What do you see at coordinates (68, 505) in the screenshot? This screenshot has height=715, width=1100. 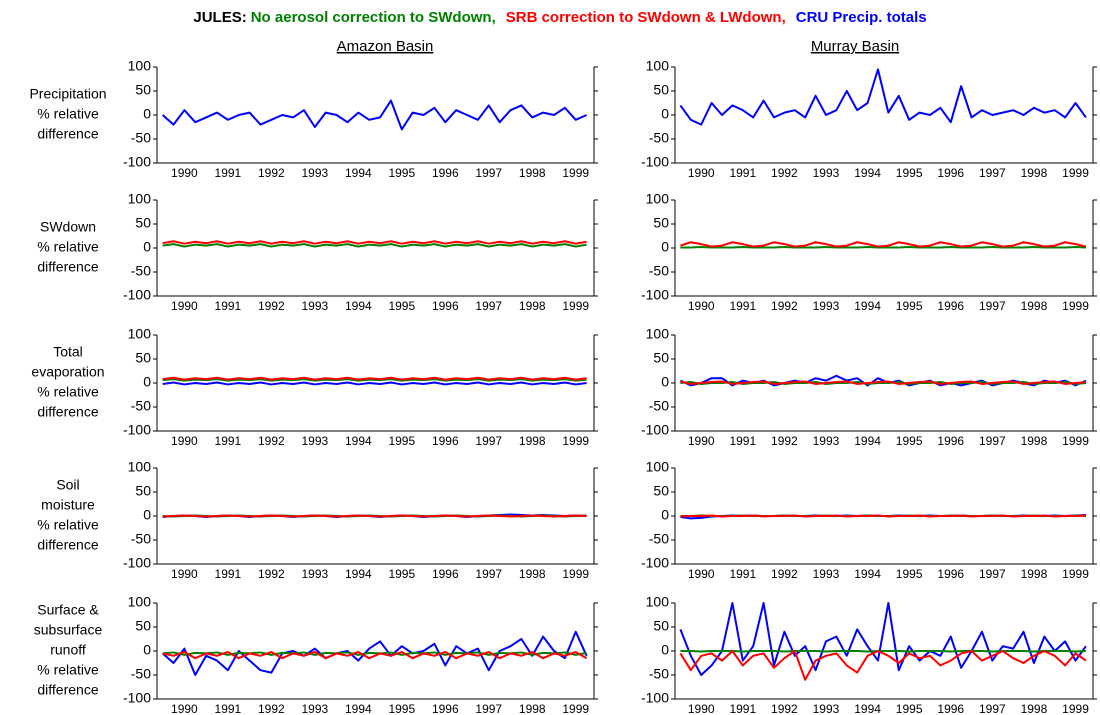 I see `row-label: moisture` at bounding box center [68, 505].